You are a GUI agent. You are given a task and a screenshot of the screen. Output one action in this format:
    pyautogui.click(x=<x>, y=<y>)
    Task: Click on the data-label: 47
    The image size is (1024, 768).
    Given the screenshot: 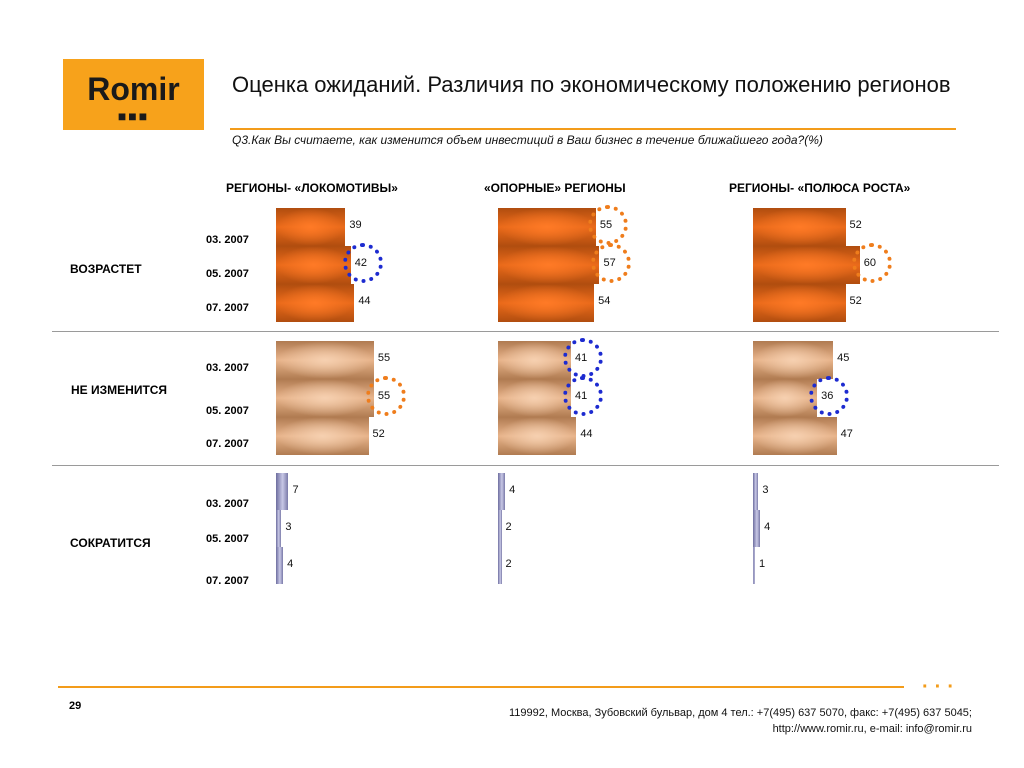 What is the action you would take?
    pyautogui.click(x=846, y=434)
    